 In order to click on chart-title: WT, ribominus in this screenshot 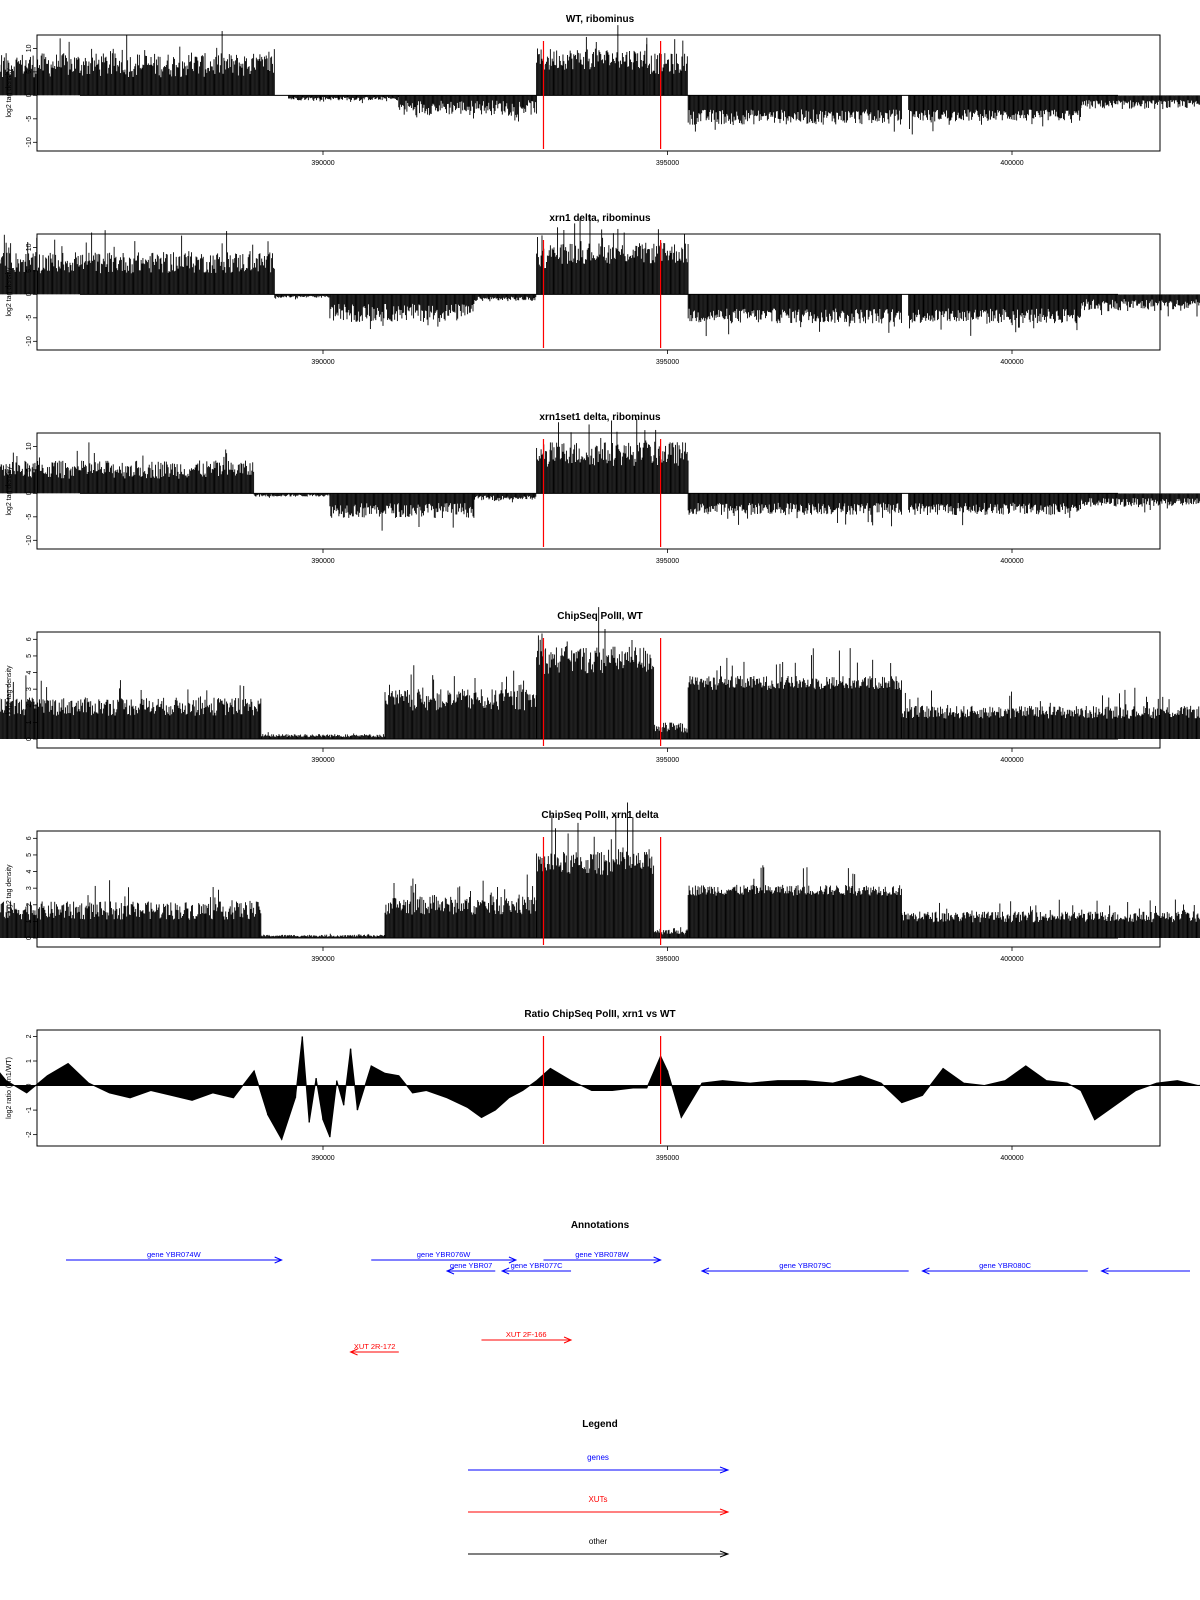, I will do `click(600, 19)`.